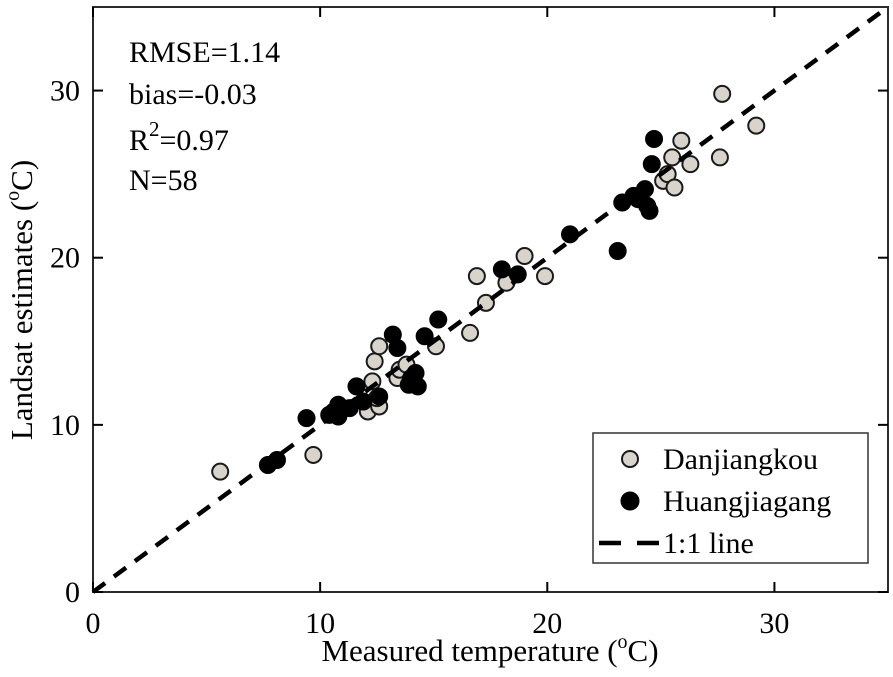 This screenshot has width=893, height=677. What do you see at coordinates (204, 52) in the screenshot?
I see `rmse-text: RMSE=1.14` at bounding box center [204, 52].